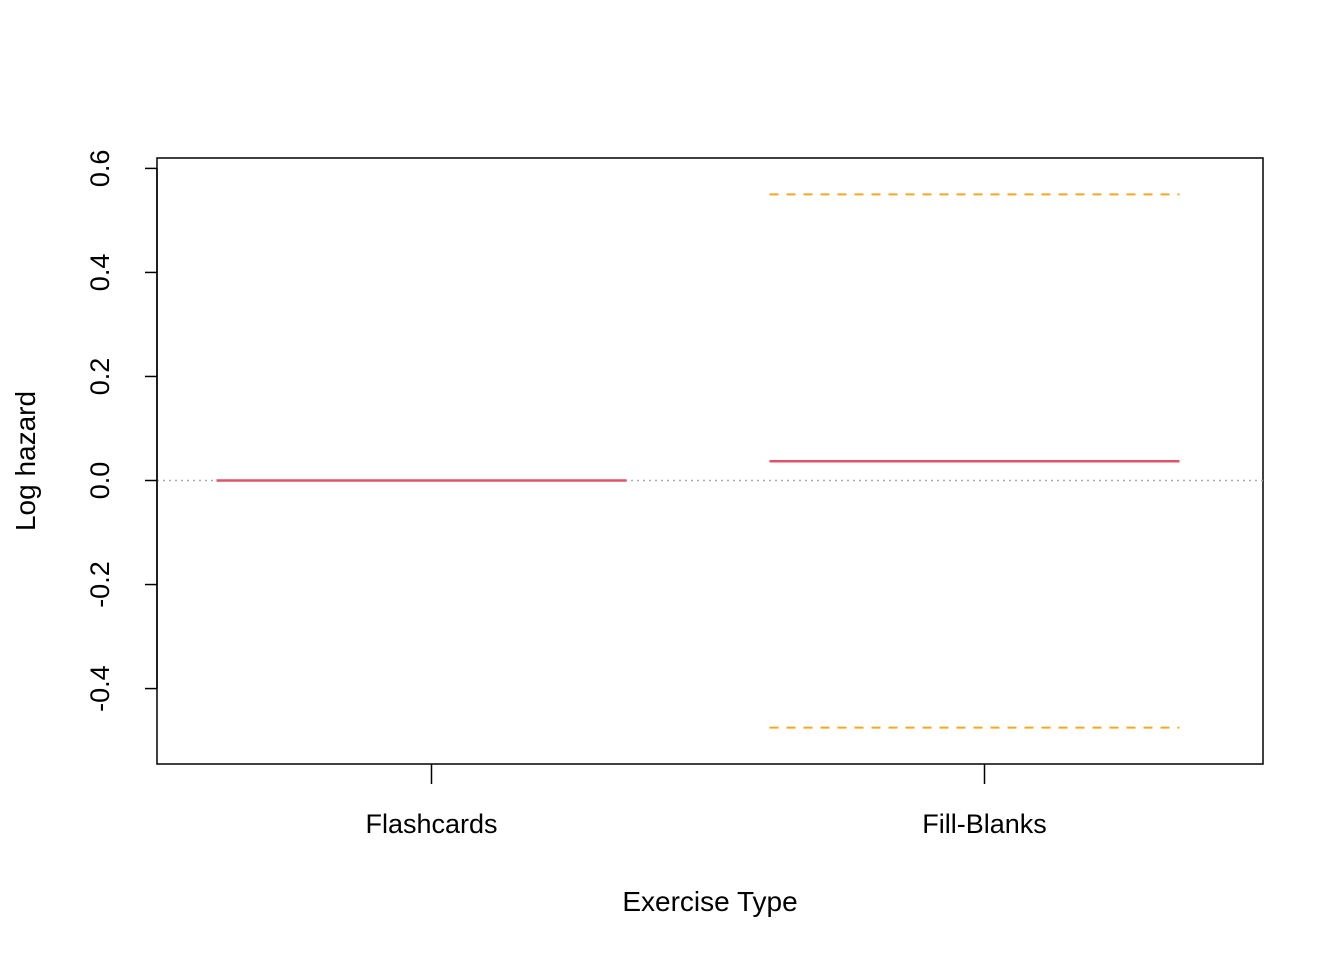  I want to click on y-tick-label: 0.4, so click(100, 273).